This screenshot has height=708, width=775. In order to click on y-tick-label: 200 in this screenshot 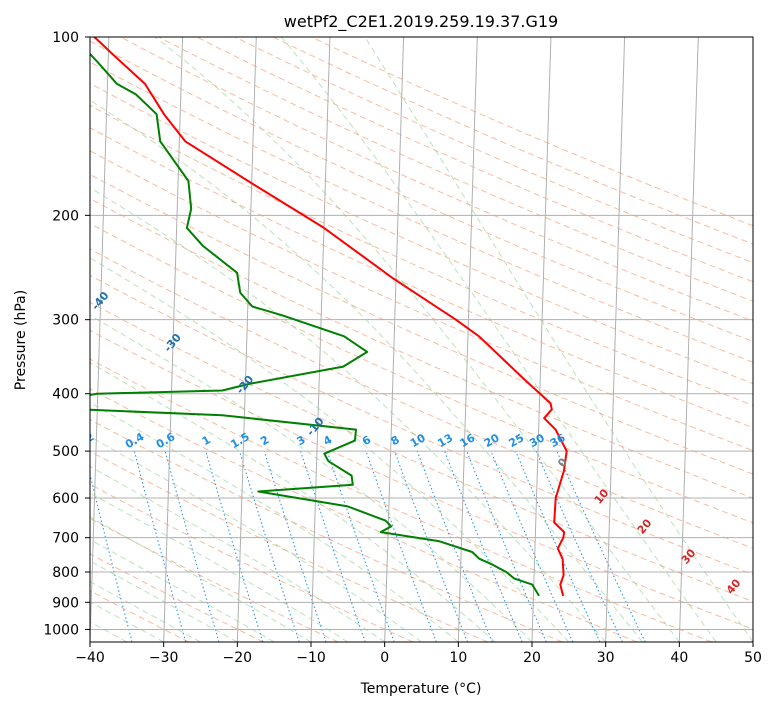, I will do `click(65, 216)`.